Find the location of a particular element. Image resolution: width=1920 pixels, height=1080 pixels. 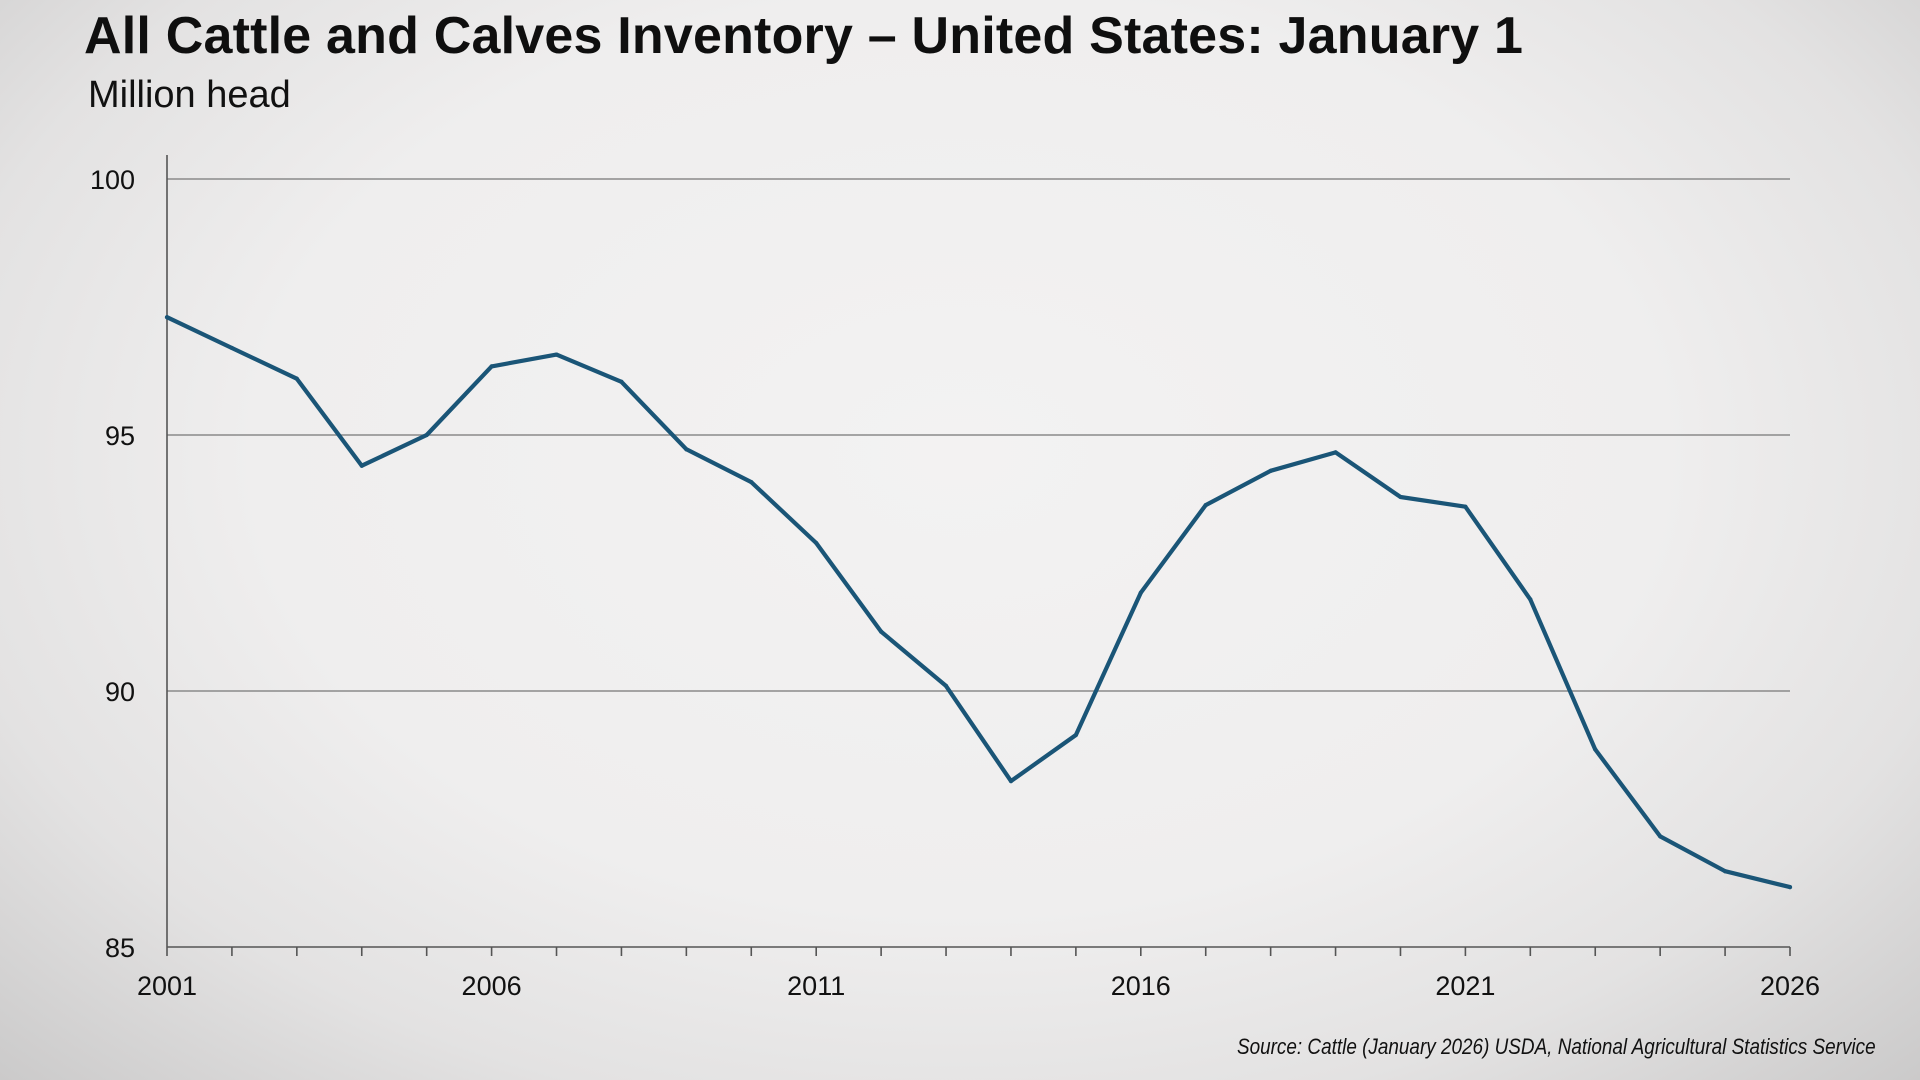

data-point-2010 is located at coordinates (751, 482).